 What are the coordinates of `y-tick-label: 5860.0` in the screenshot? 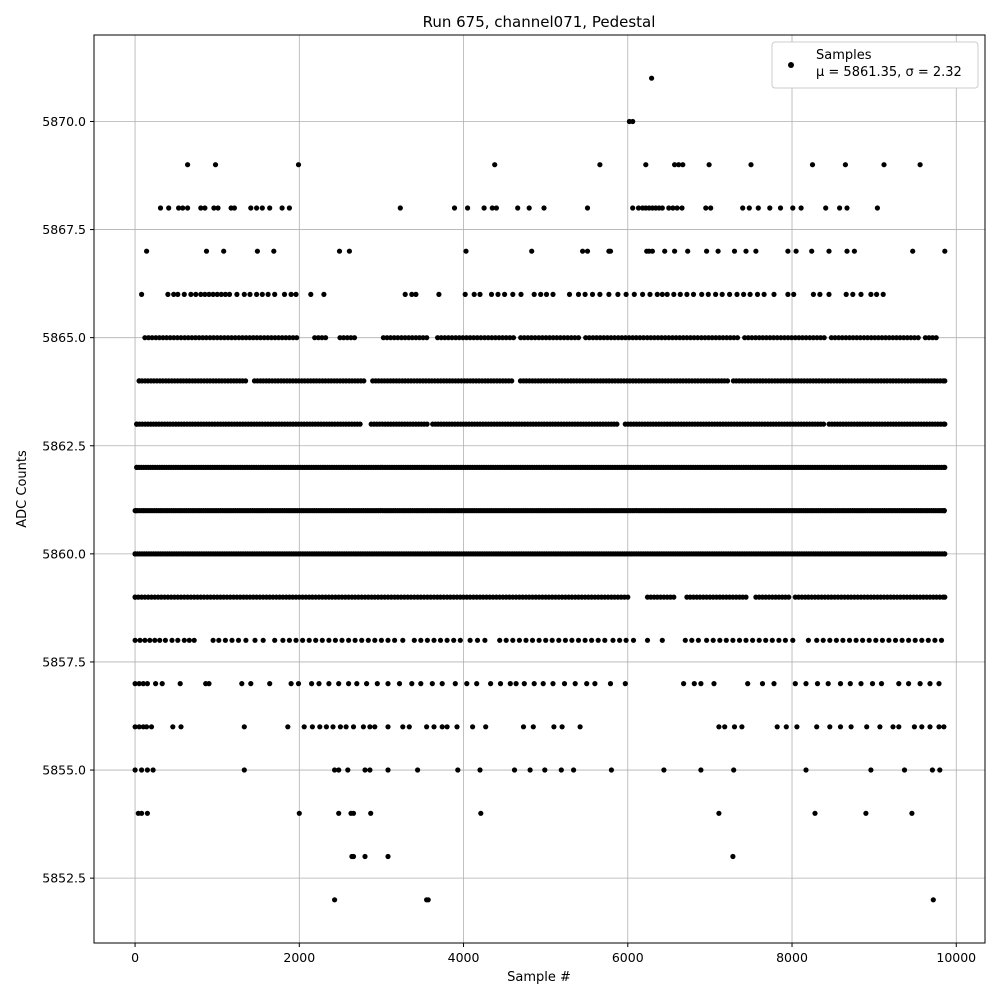 It's located at (64, 553).